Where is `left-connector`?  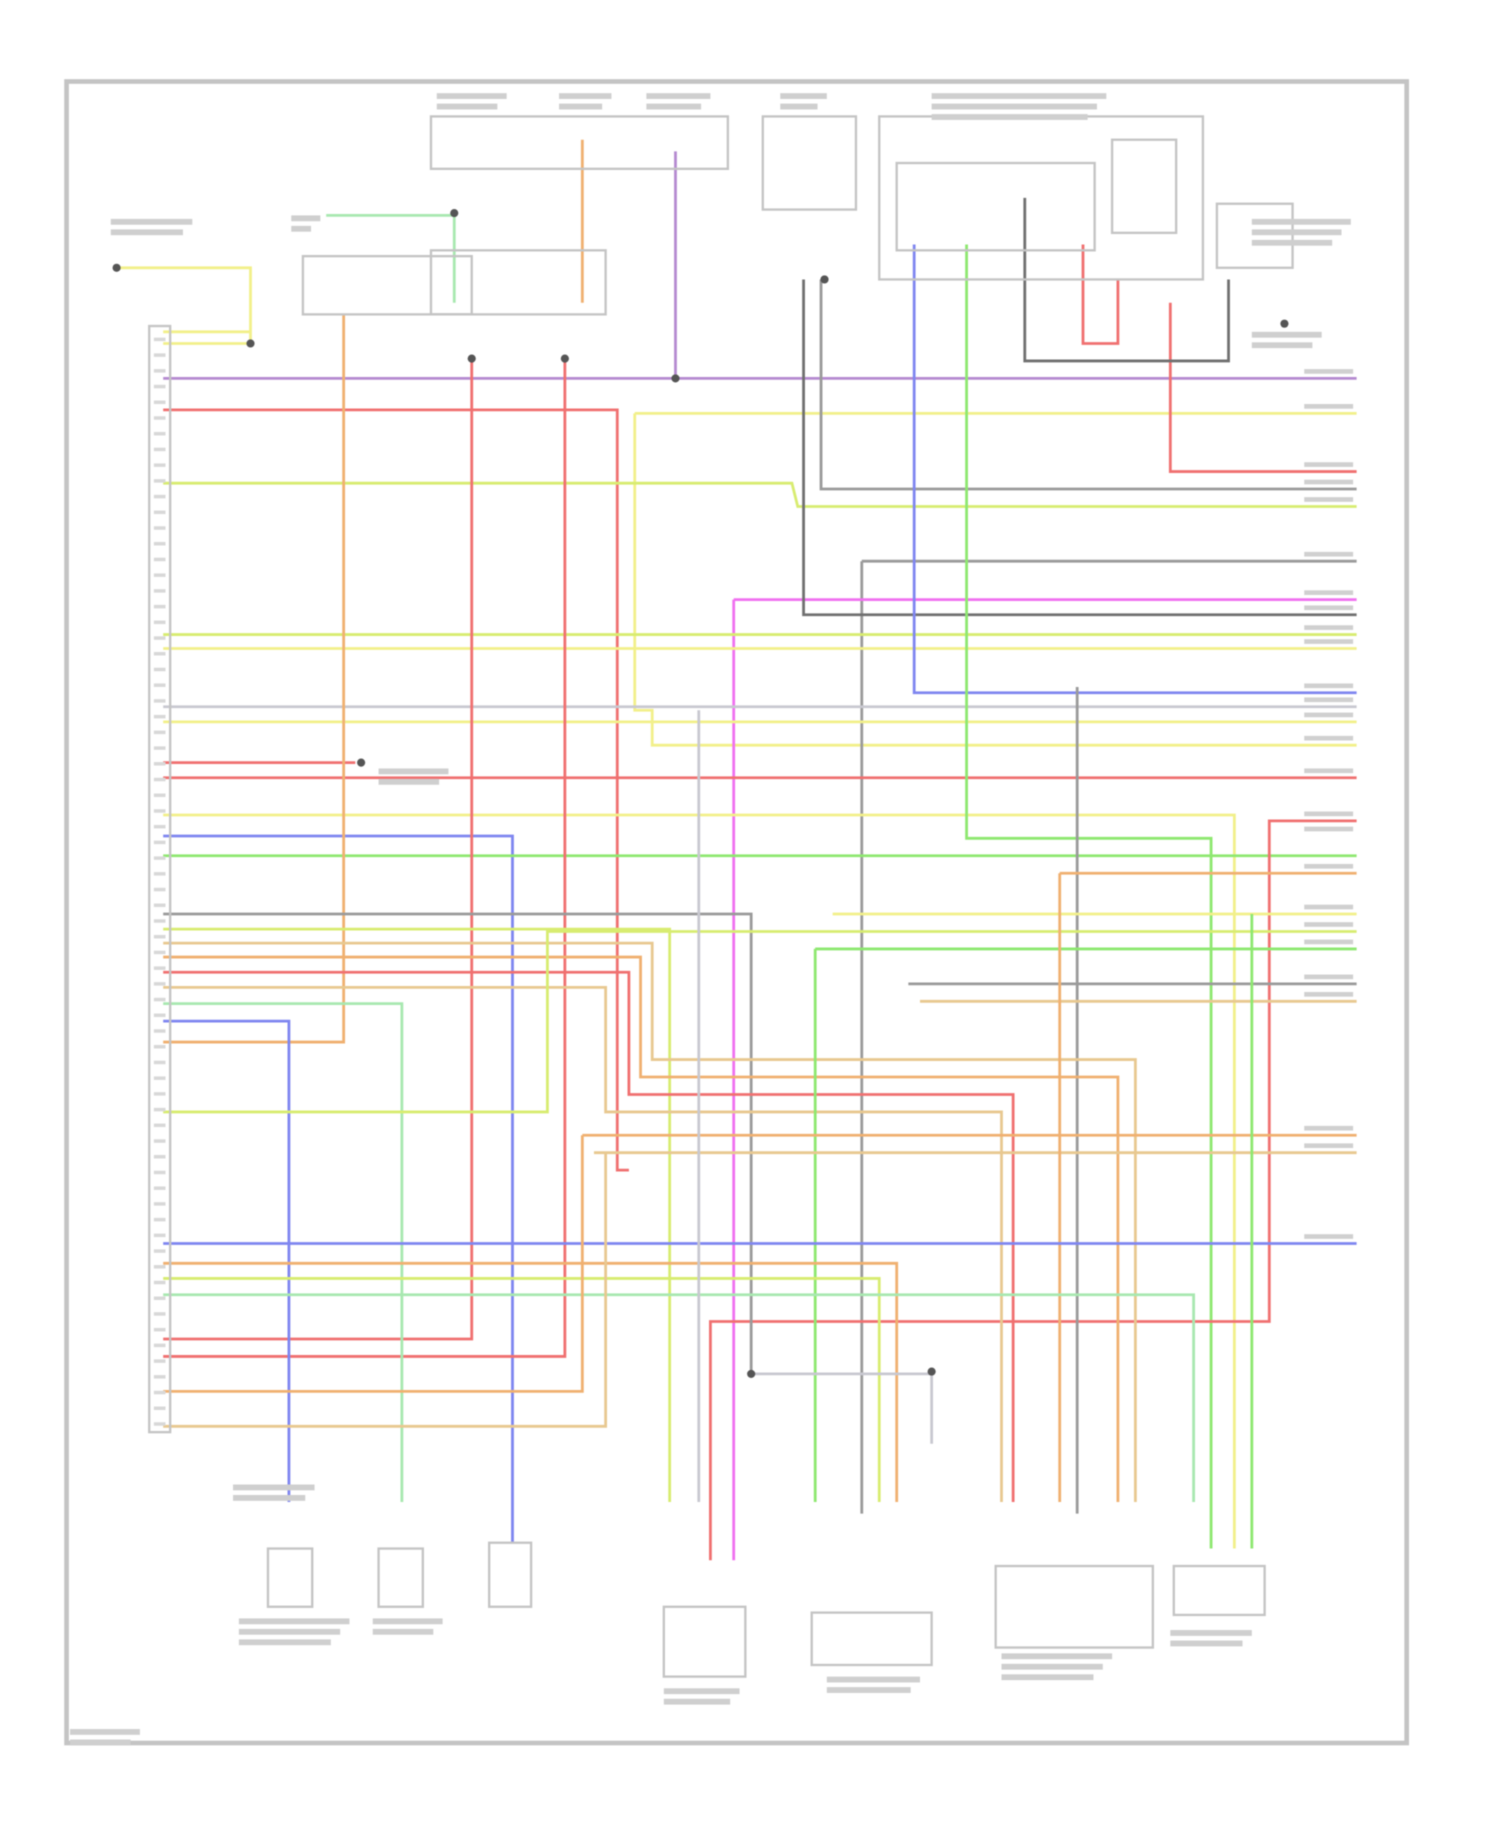
left-connector is located at coordinates (160, 879).